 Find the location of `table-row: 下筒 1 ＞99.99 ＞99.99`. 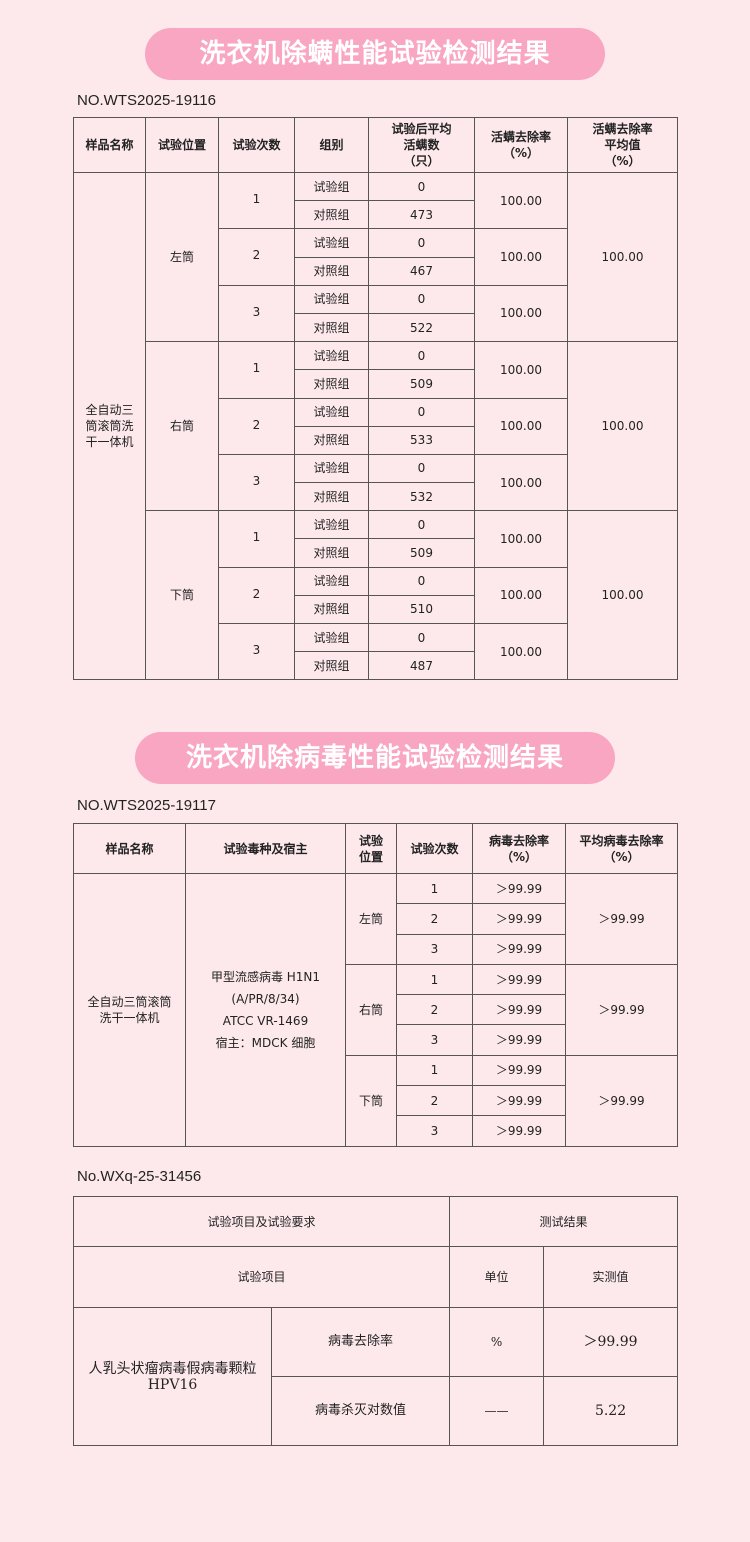

table-row: 下筒 1 ＞99.99 ＞99.99 is located at coordinates (376, 1100).